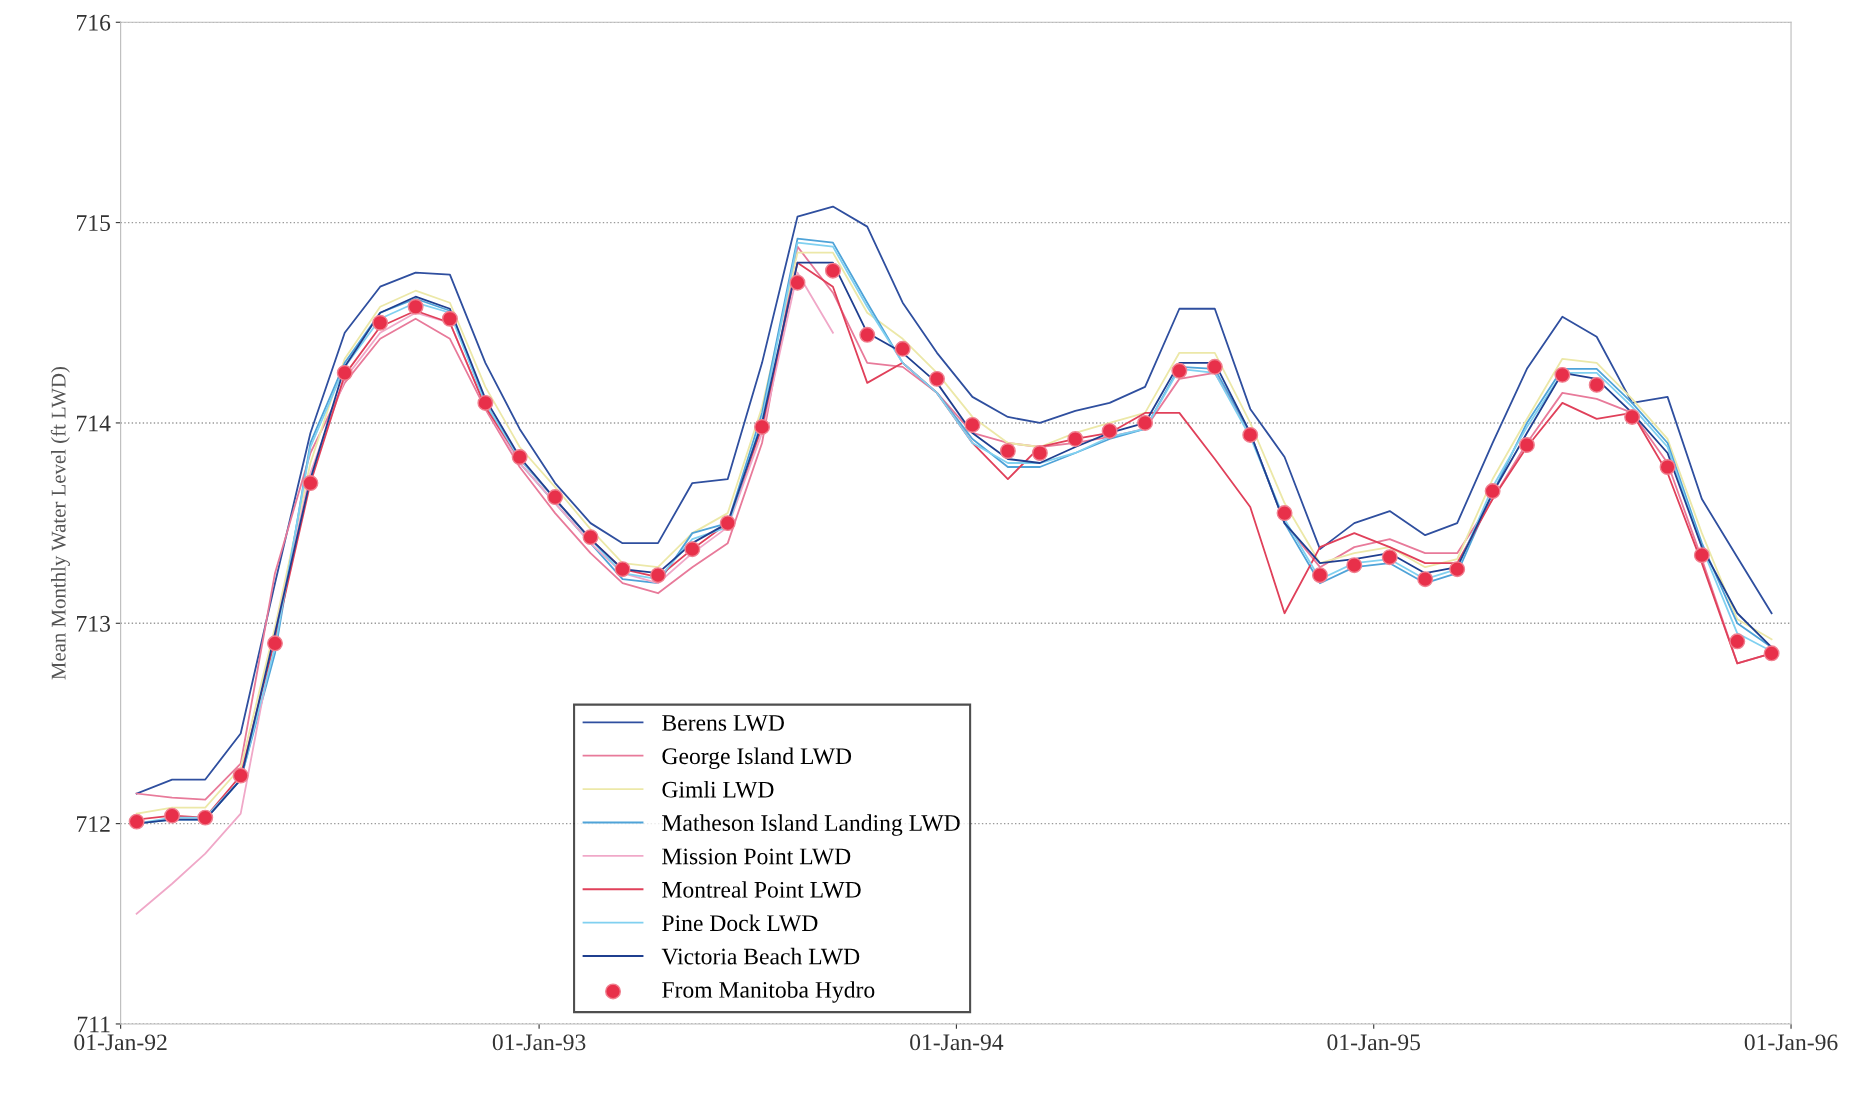 This screenshot has width=1856, height=1113. I want to click on legend-label: George Island LWD, so click(757, 758).